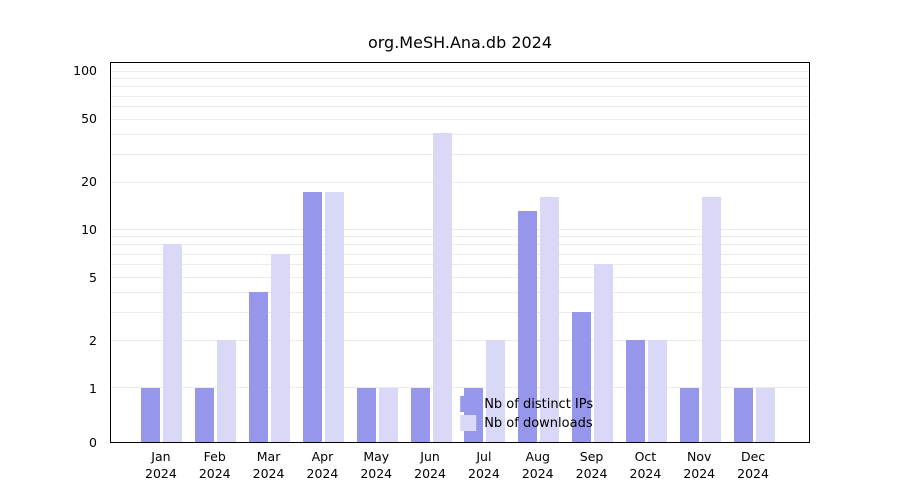  Describe the element at coordinates (161, 465) in the screenshot. I see `x-tick-label: Jan 2024` at that location.